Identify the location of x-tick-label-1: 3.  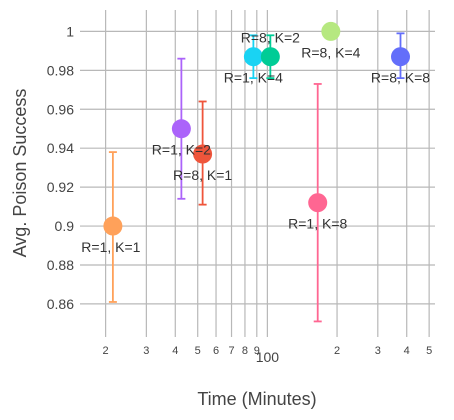
(146, 351).